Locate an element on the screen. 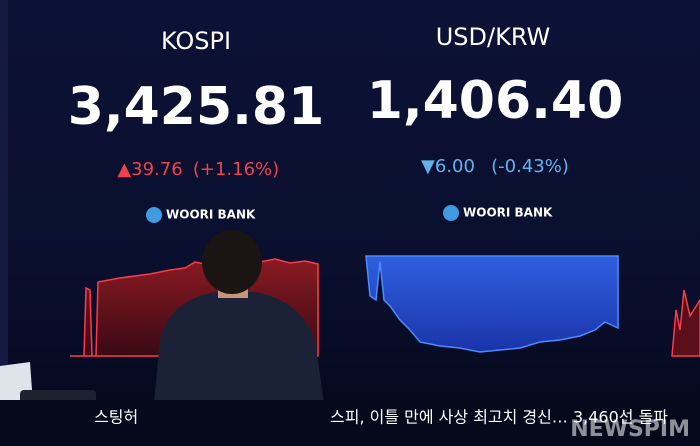 Image resolution: width=700 pixels, height=446 pixels. panel-change-pct: (-0.43%) is located at coordinates (530, 166).